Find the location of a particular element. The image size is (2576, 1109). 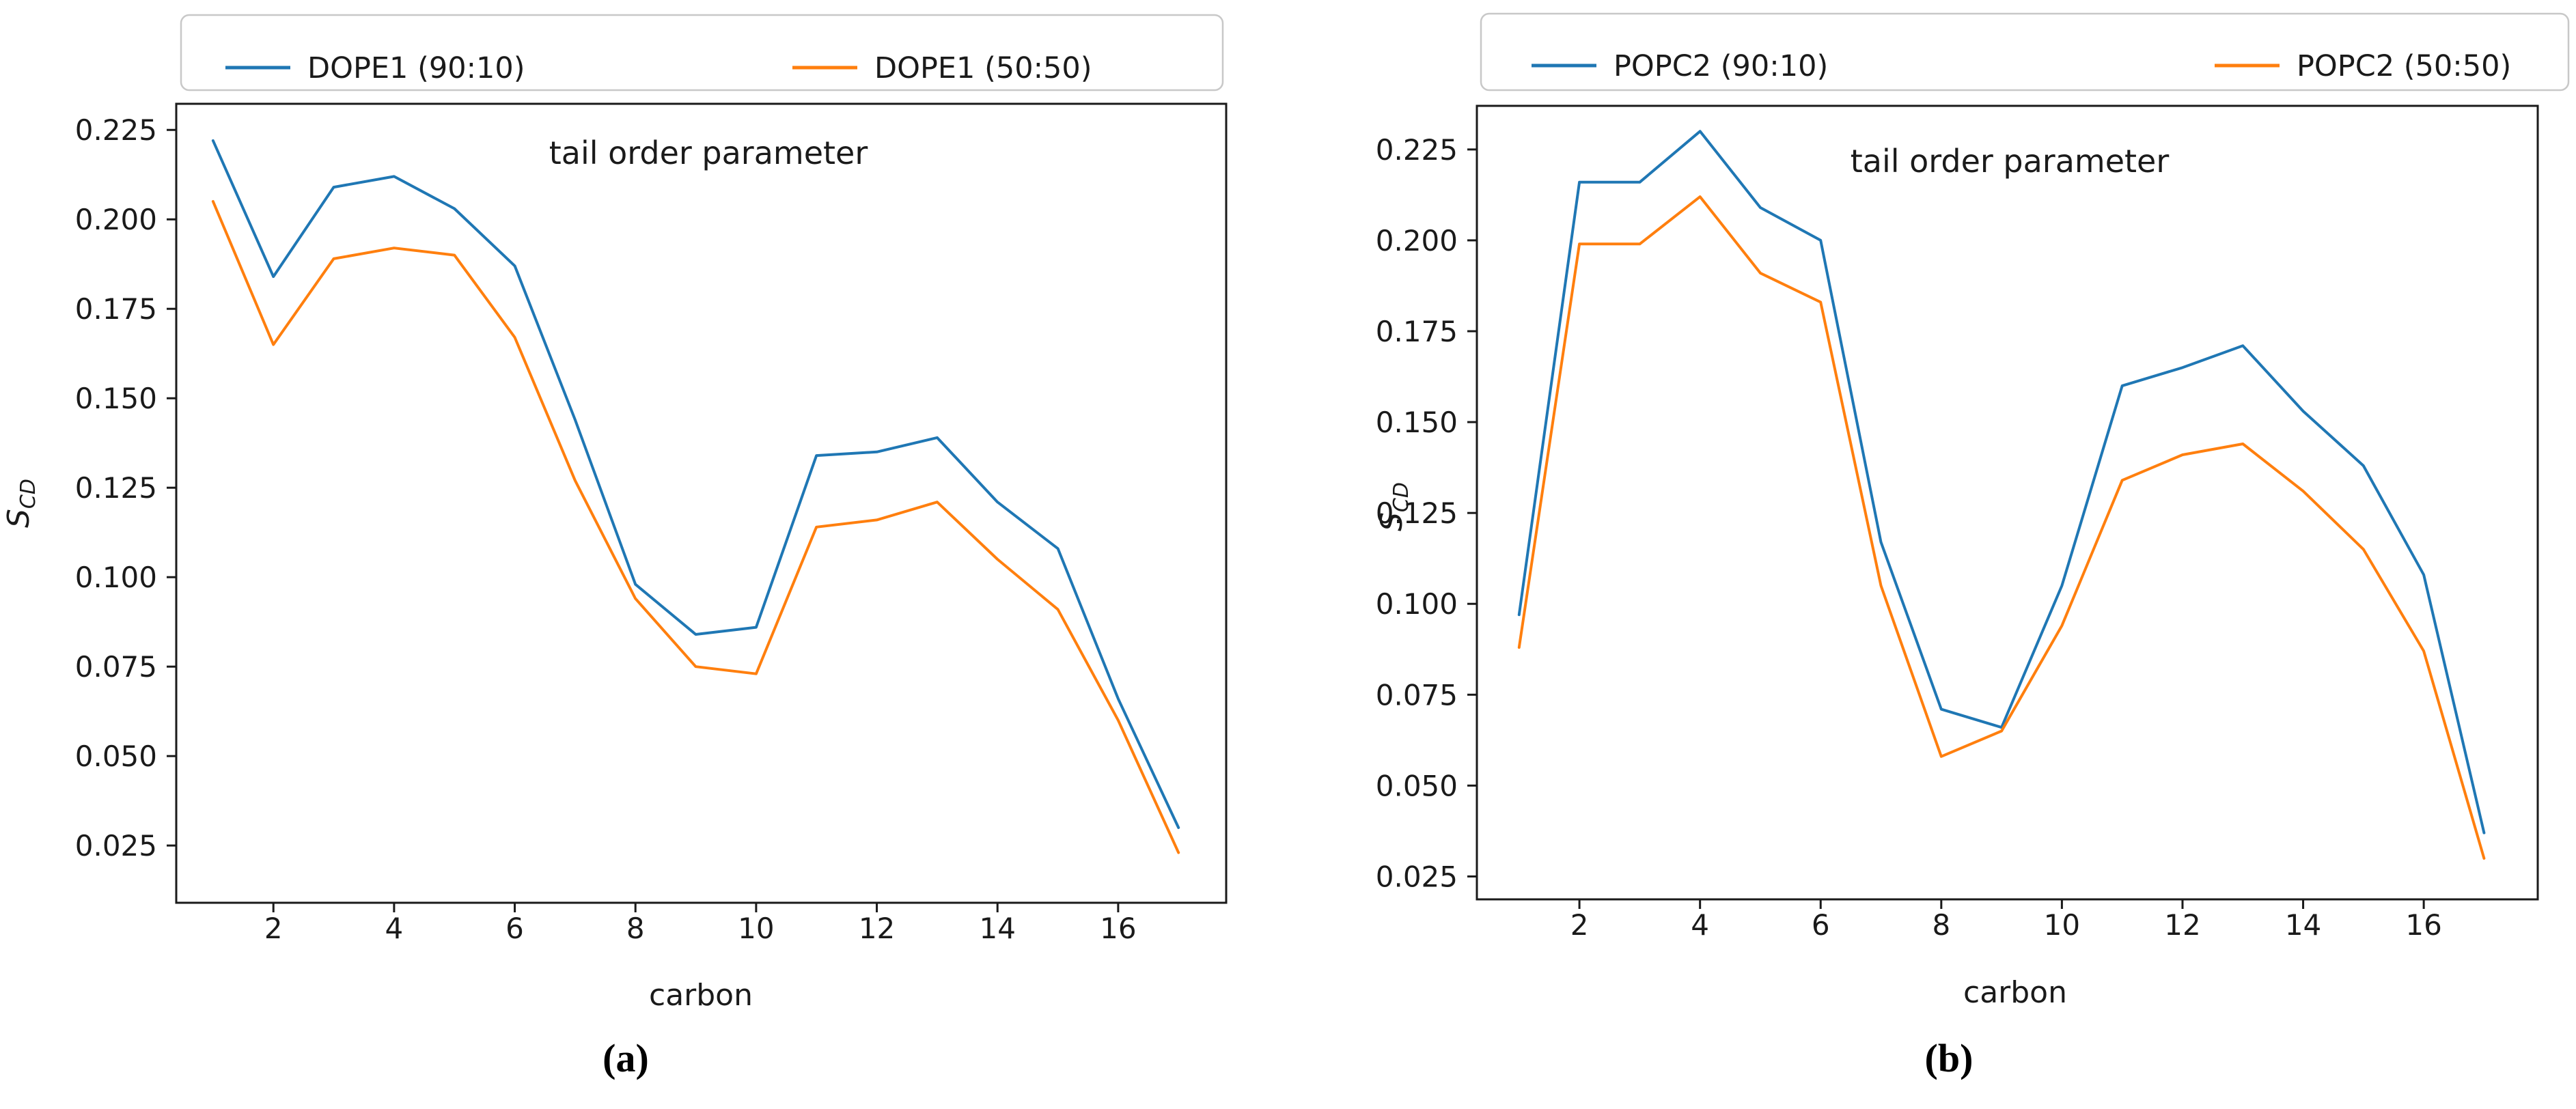

legend-label: DOPE1 (50:50) is located at coordinates (983, 68).